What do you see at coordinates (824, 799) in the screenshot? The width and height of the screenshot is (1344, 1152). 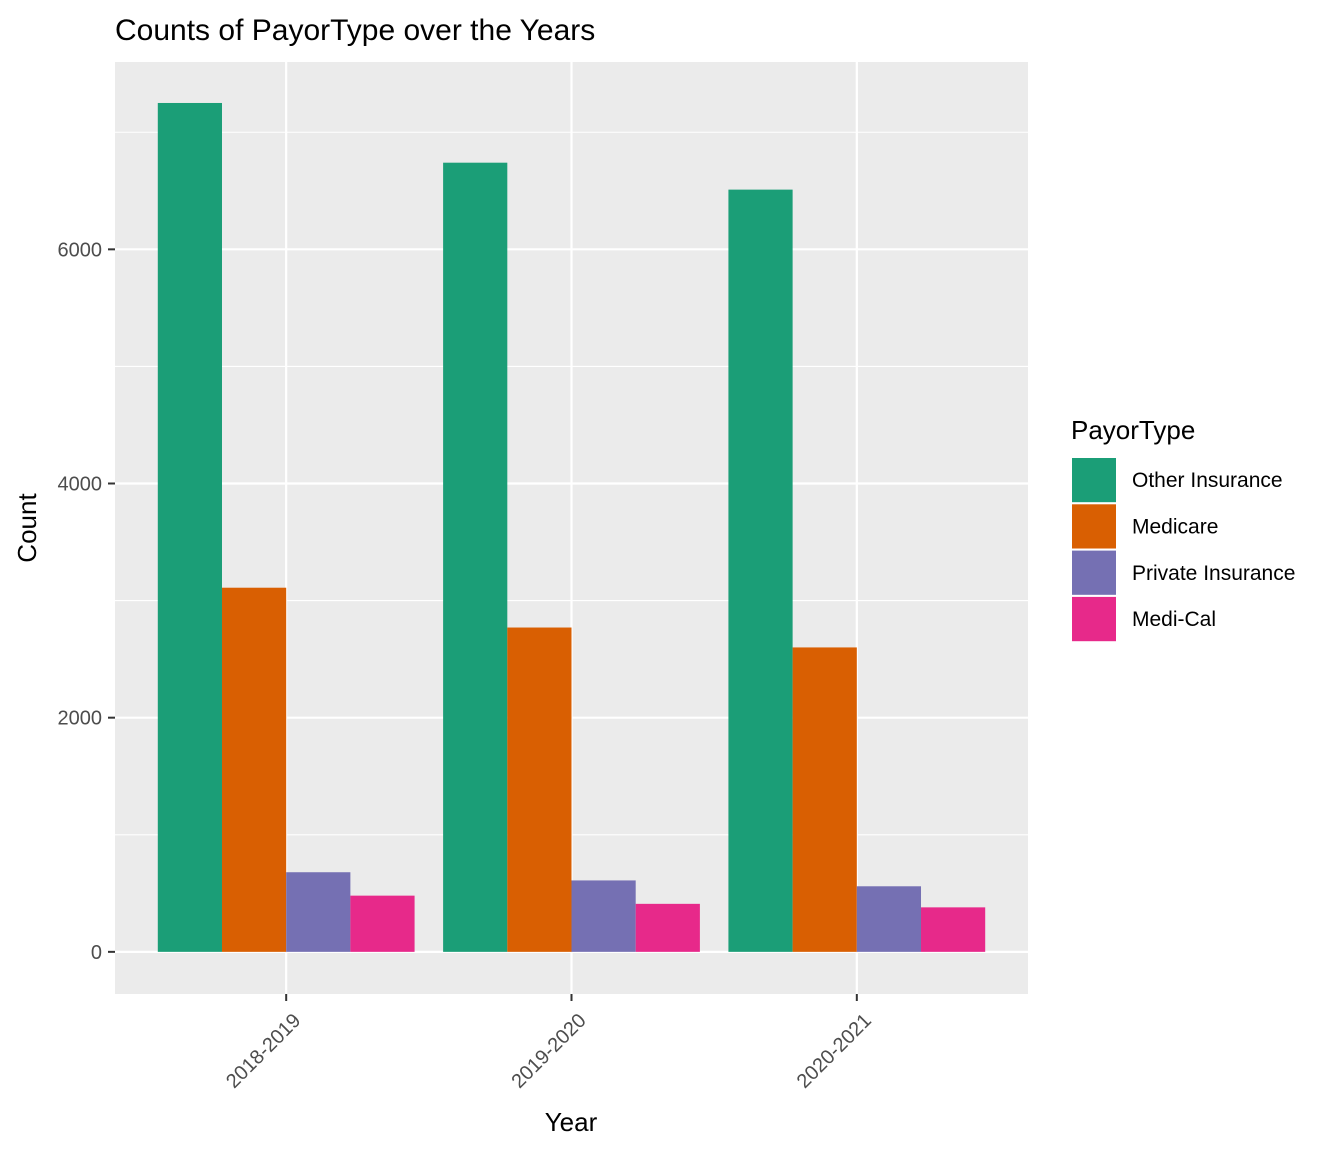 I see `bar-medicare-2020-2021` at bounding box center [824, 799].